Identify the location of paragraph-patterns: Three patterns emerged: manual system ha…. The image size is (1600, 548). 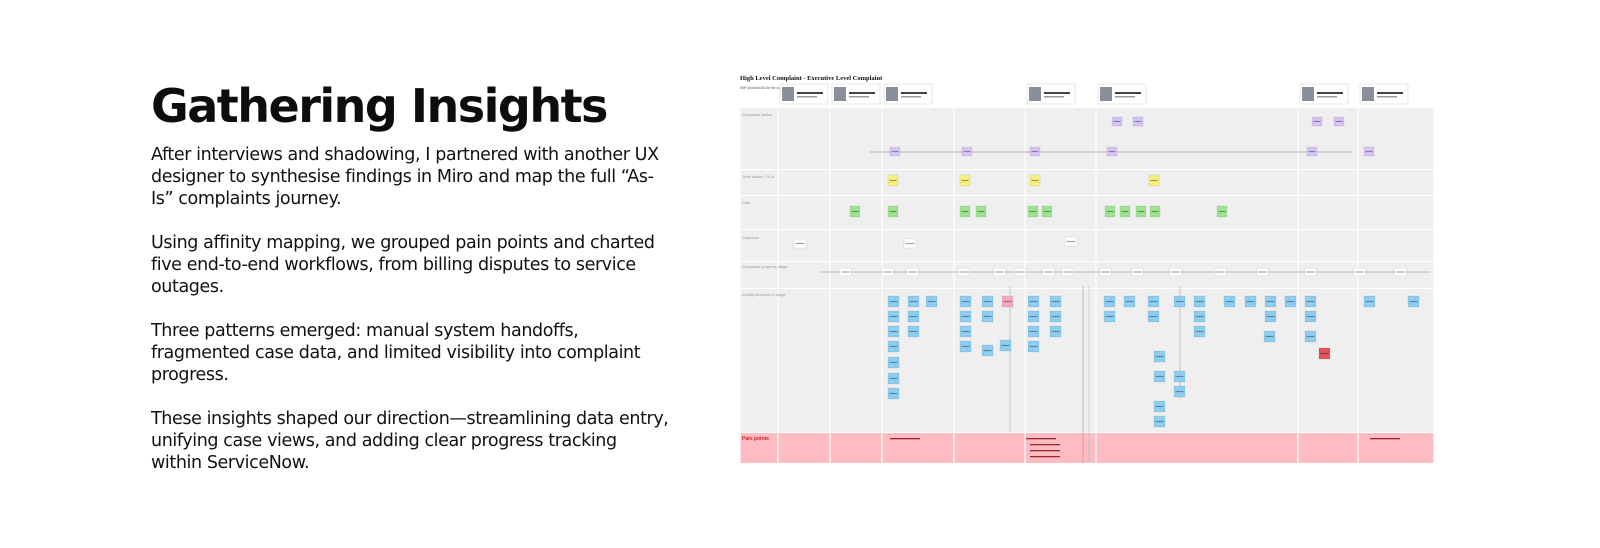
(396, 353).